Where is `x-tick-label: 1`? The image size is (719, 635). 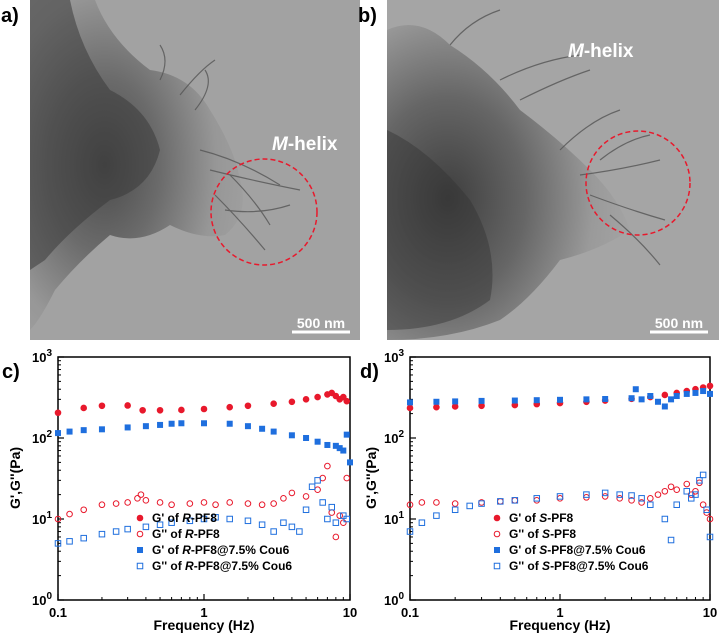 x-tick-label: 1 is located at coordinates (559, 612).